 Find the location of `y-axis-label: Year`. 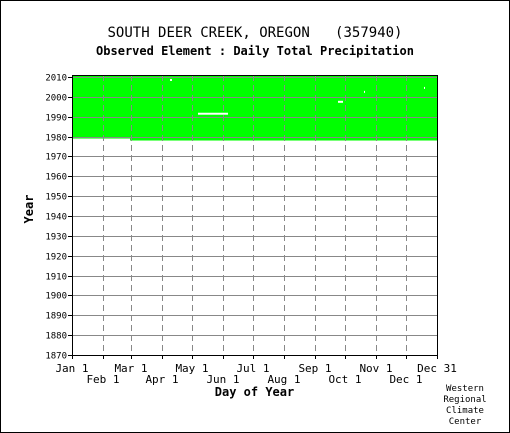

y-axis-label: Year is located at coordinates (29, 209).